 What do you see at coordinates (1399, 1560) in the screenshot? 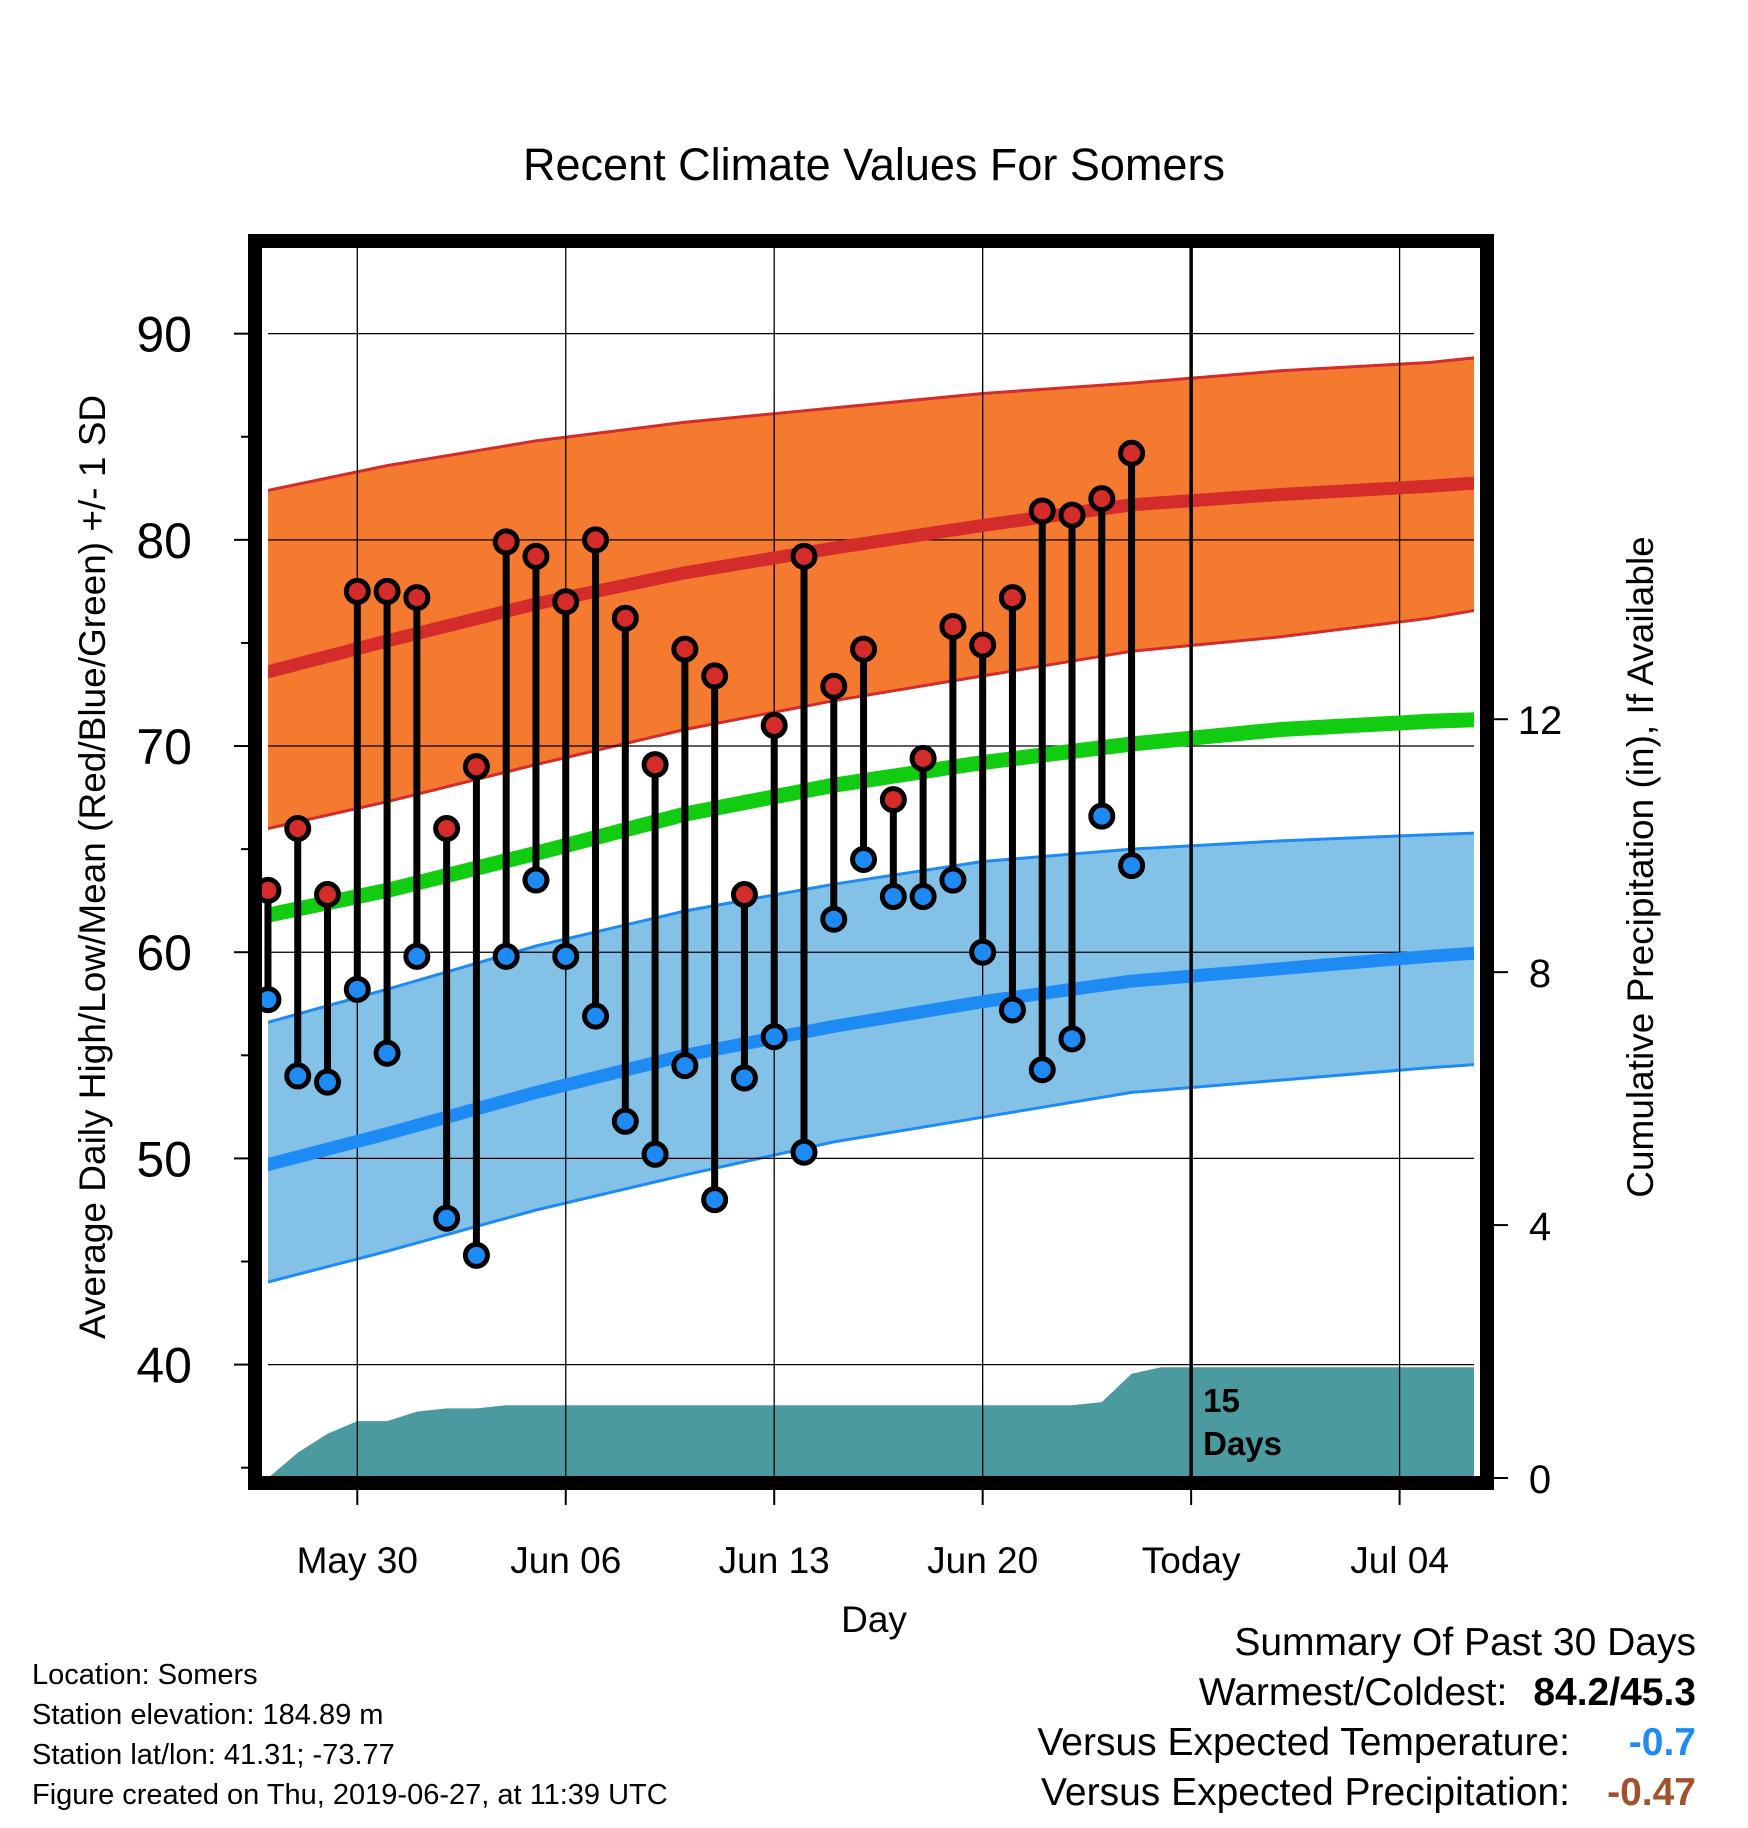
I see `x-tick-label: Jul 04` at bounding box center [1399, 1560].